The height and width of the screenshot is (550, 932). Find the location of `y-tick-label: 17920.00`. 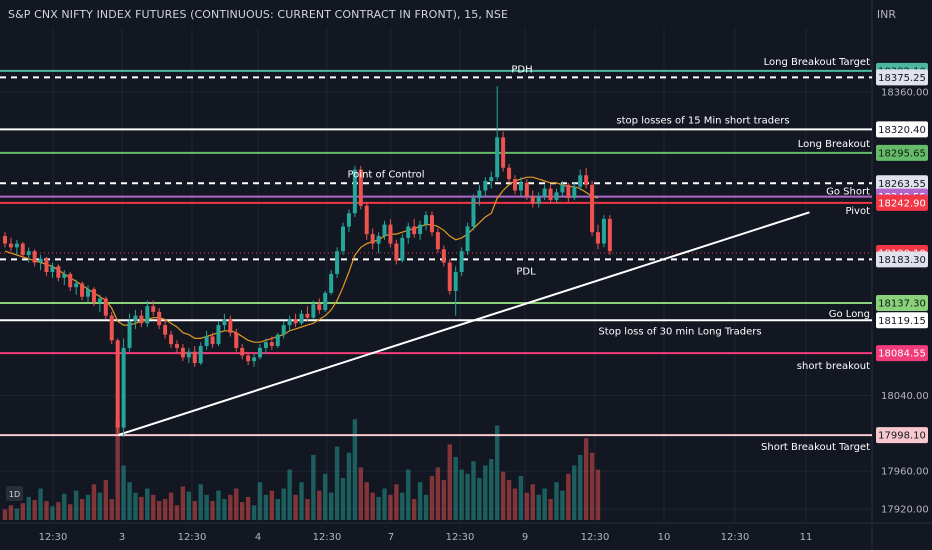

y-tick-label: 17920.00 is located at coordinates (905, 510).